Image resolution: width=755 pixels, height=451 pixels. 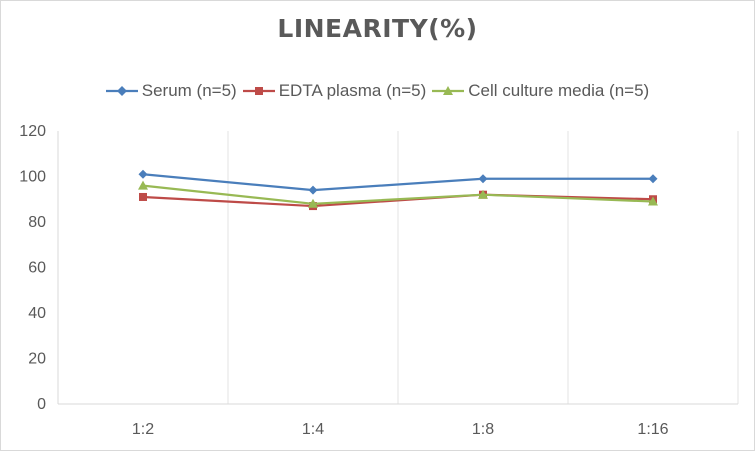 I want to click on y-tick-label: 100, so click(x=32, y=177).